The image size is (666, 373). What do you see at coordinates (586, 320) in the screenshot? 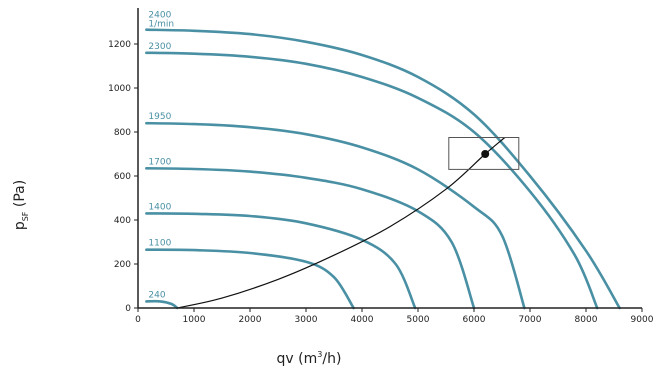
I see `x-tick-label: 8000` at bounding box center [586, 320].